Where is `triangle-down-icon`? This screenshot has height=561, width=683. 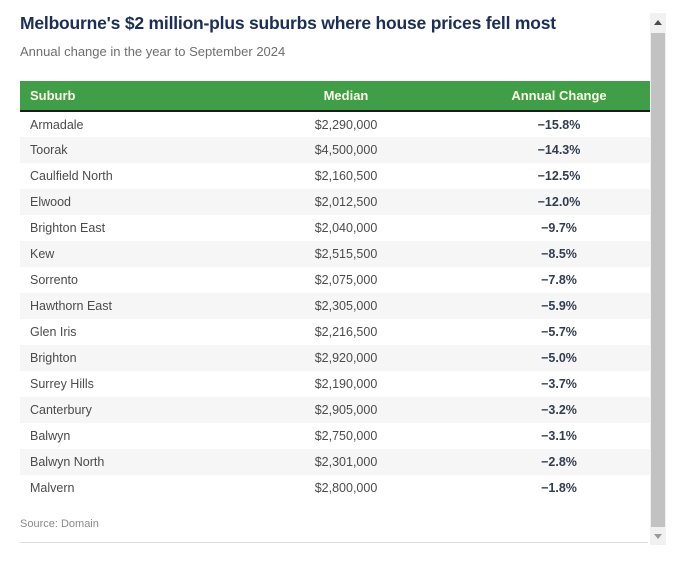
triangle-down-icon is located at coordinates (658, 536).